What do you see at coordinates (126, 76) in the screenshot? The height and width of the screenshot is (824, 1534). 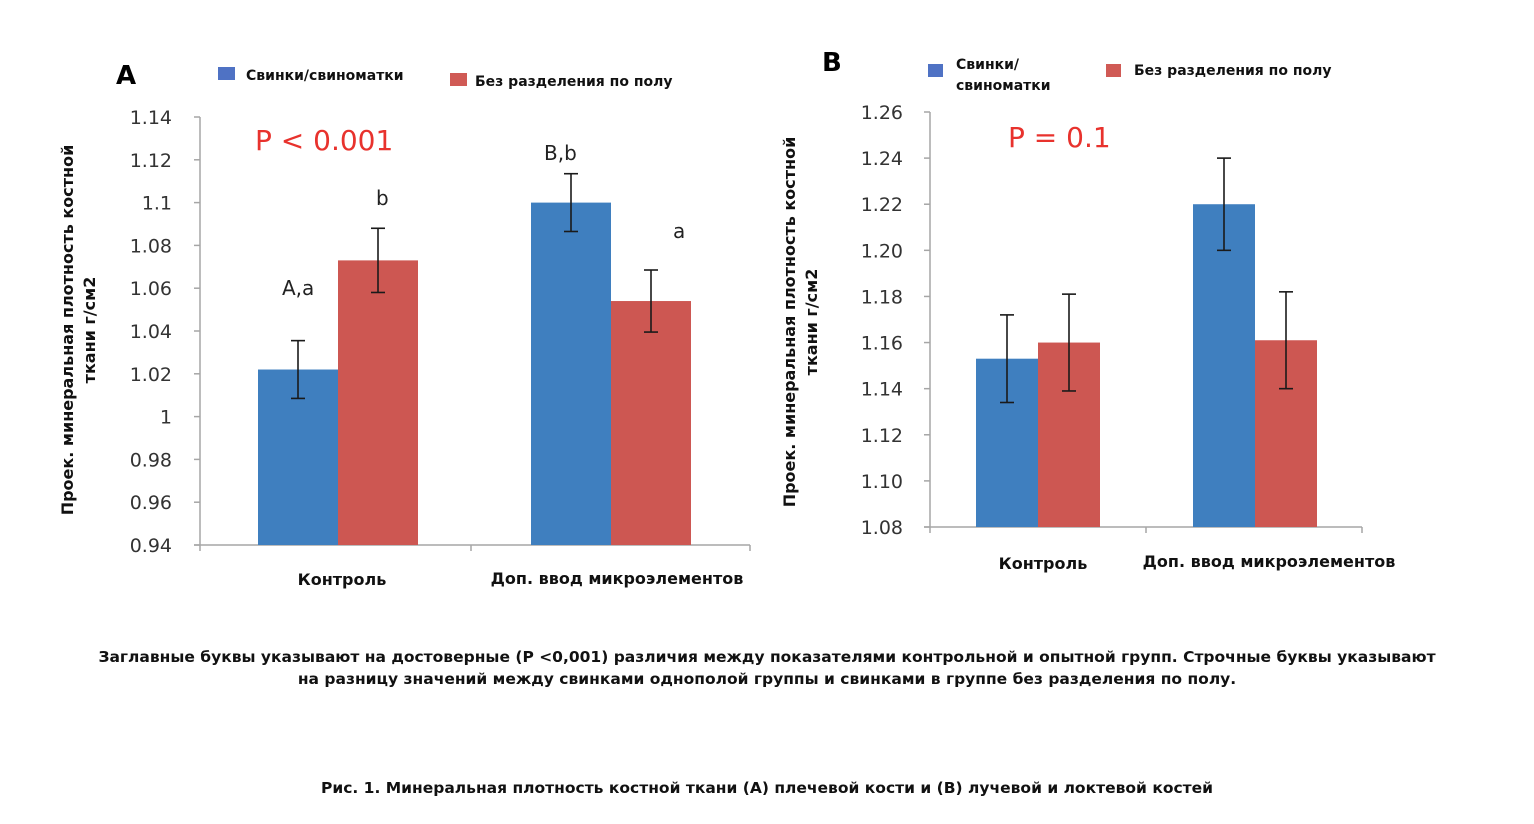 I see `panel-letter-a: A` at bounding box center [126, 76].